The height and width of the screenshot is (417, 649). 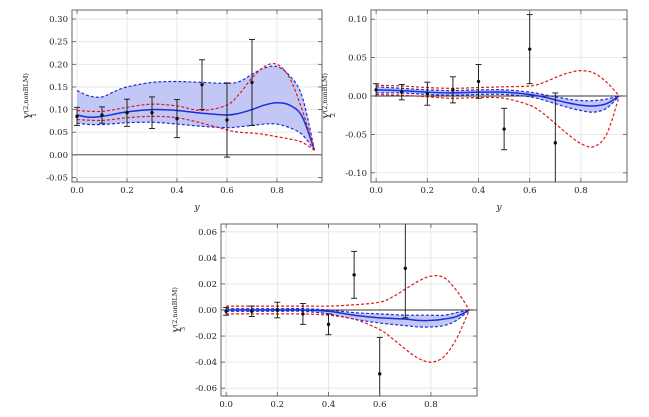 What do you see at coordinates (206, 363) in the screenshot?
I see `y-tick-label: -0.04` at bounding box center [206, 363].